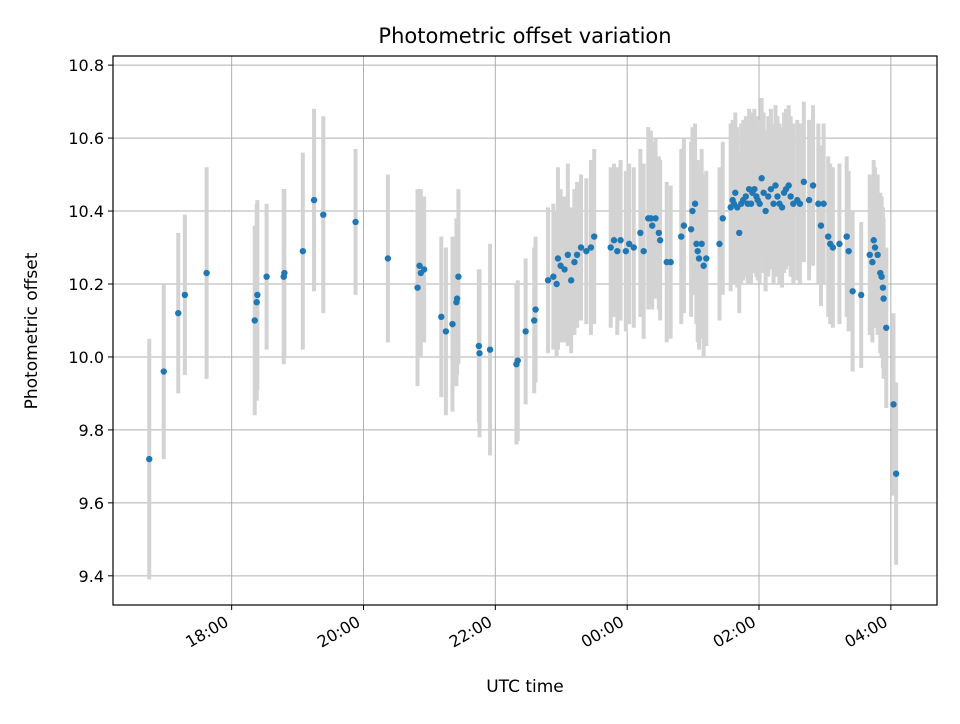  I want to click on y-tick-label: 10.8, so click(86, 65).